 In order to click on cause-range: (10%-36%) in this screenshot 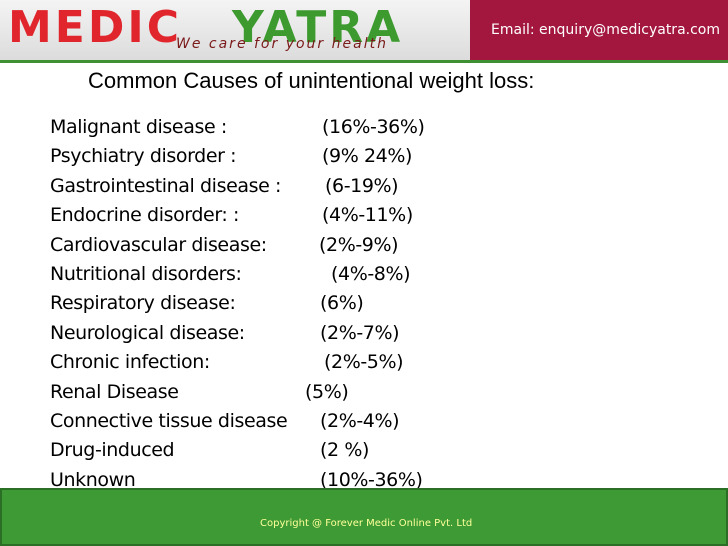, I will do `click(371, 479)`.